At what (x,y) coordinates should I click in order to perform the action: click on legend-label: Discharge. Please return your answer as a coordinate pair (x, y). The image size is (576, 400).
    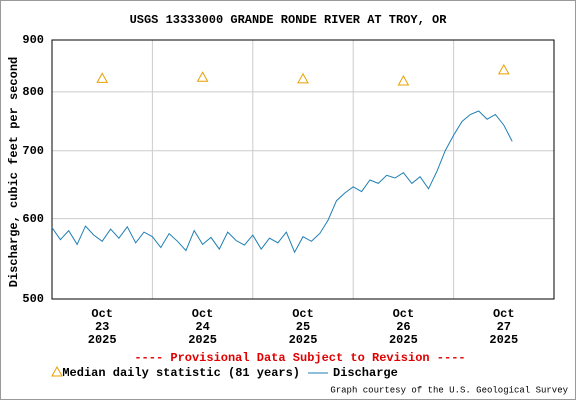
    Looking at the image, I should click on (365, 373).